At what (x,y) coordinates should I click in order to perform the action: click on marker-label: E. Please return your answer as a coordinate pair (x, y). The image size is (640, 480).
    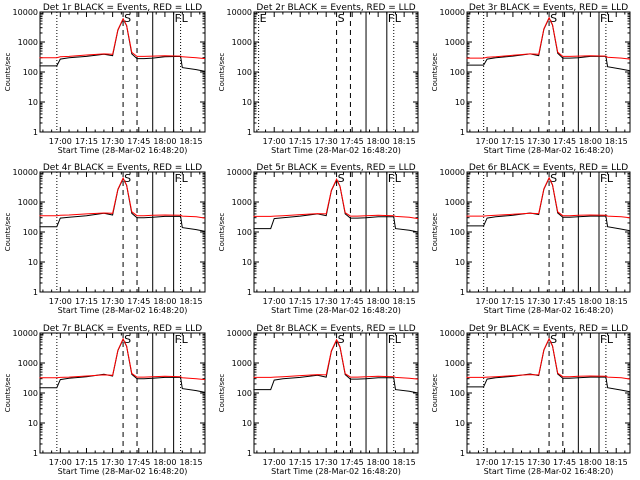
    Looking at the image, I should click on (263, 18).